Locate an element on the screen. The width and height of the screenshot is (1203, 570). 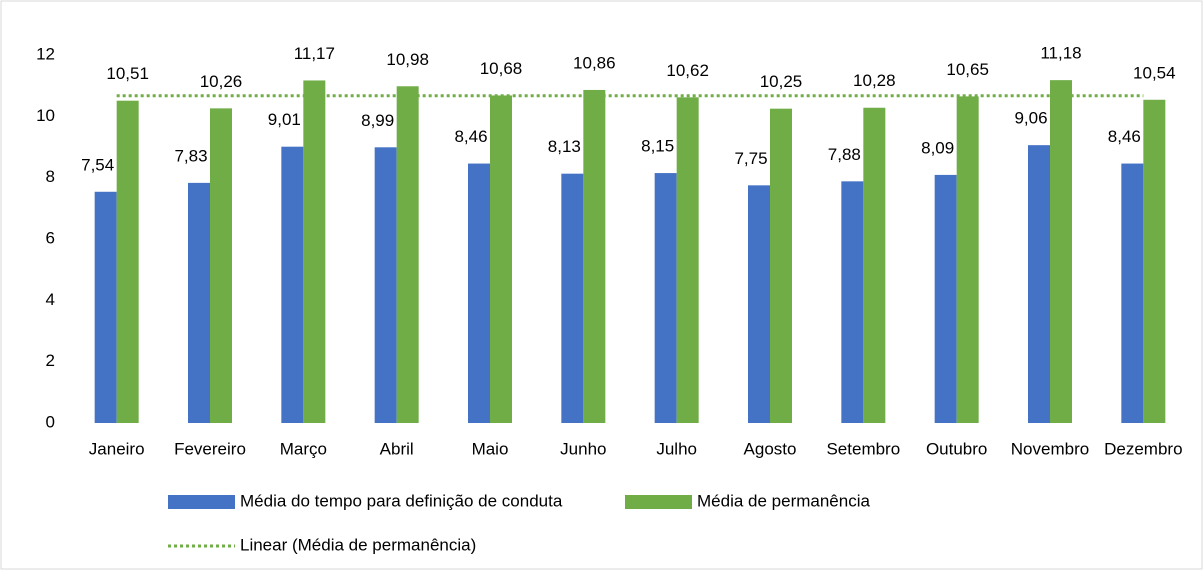
y-tick-label: 4 is located at coordinates (50, 299).